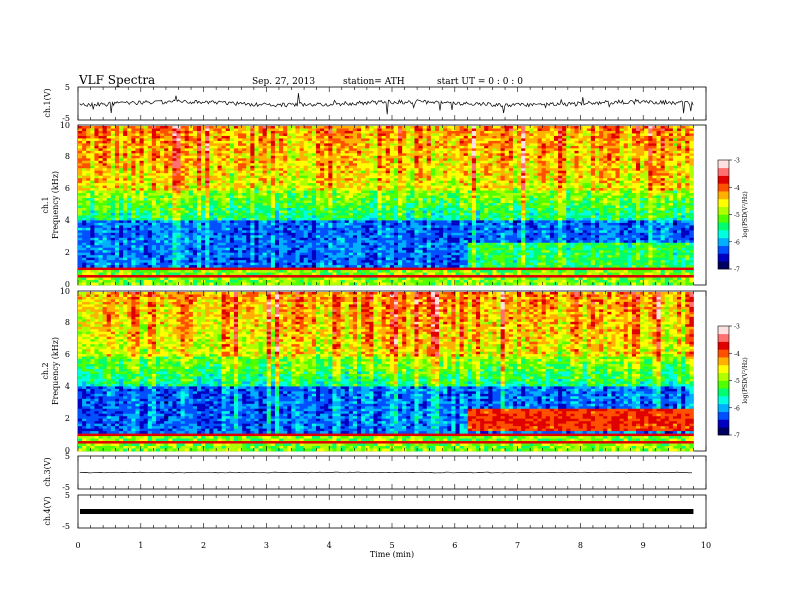 The width and height of the screenshot is (792, 612). Describe the element at coordinates (67, 386) in the screenshot. I see `ch2-spec-ytick-4: 4` at that location.